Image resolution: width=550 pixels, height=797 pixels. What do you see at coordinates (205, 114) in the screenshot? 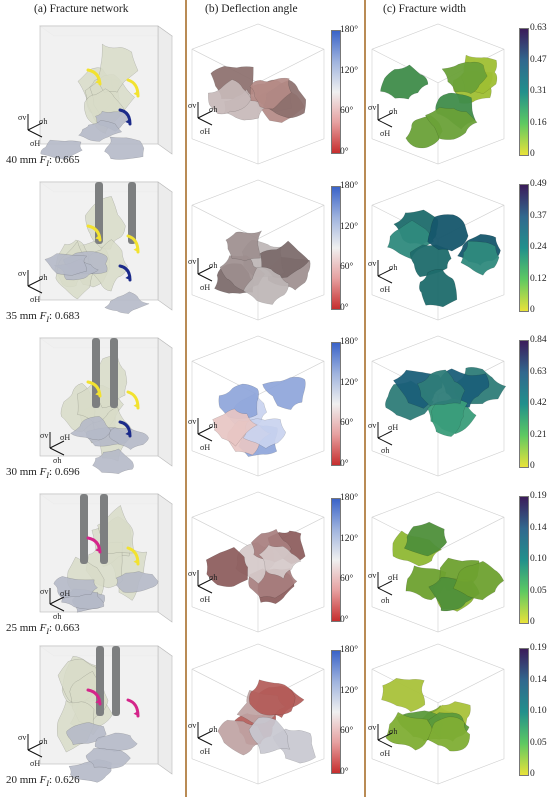
I see `stress-axes-b` at bounding box center [205, 114].